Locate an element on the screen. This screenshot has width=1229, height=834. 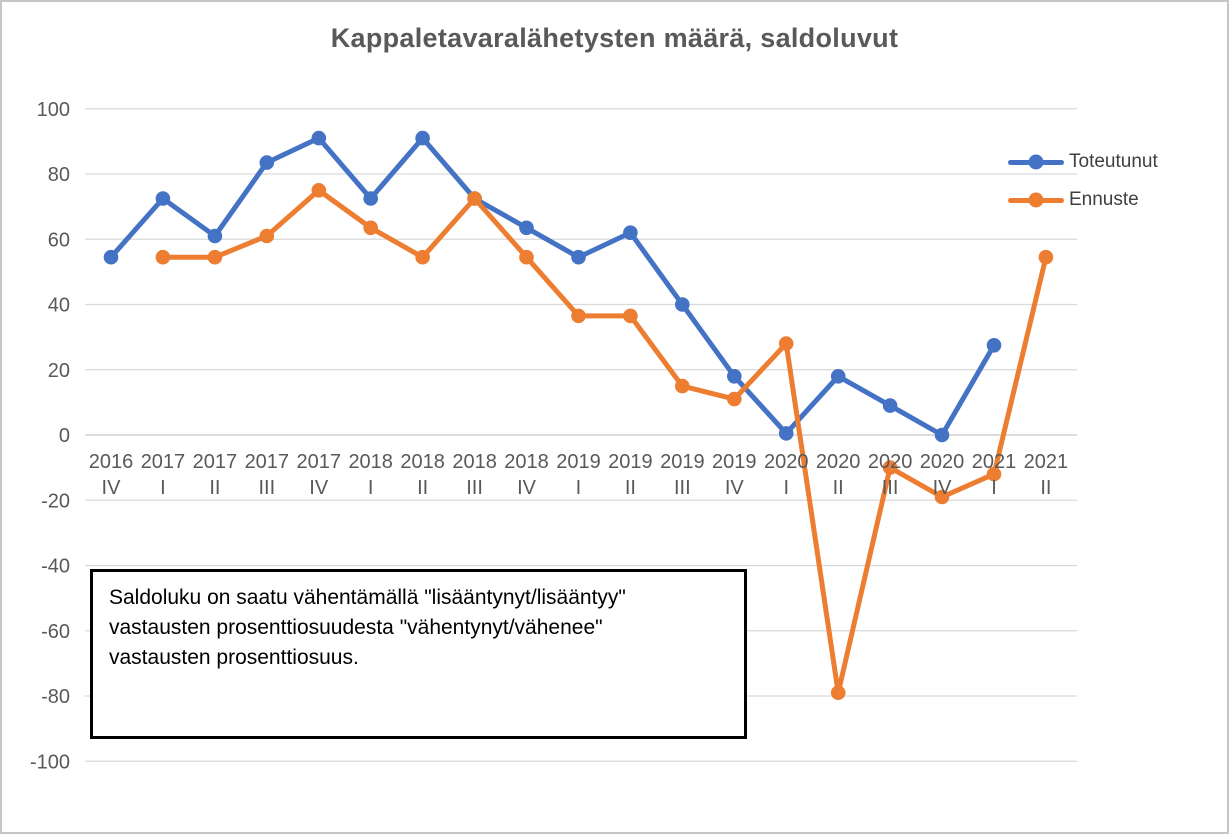
x-tick-label-year: 2016 is located at coordinates (111, 462).